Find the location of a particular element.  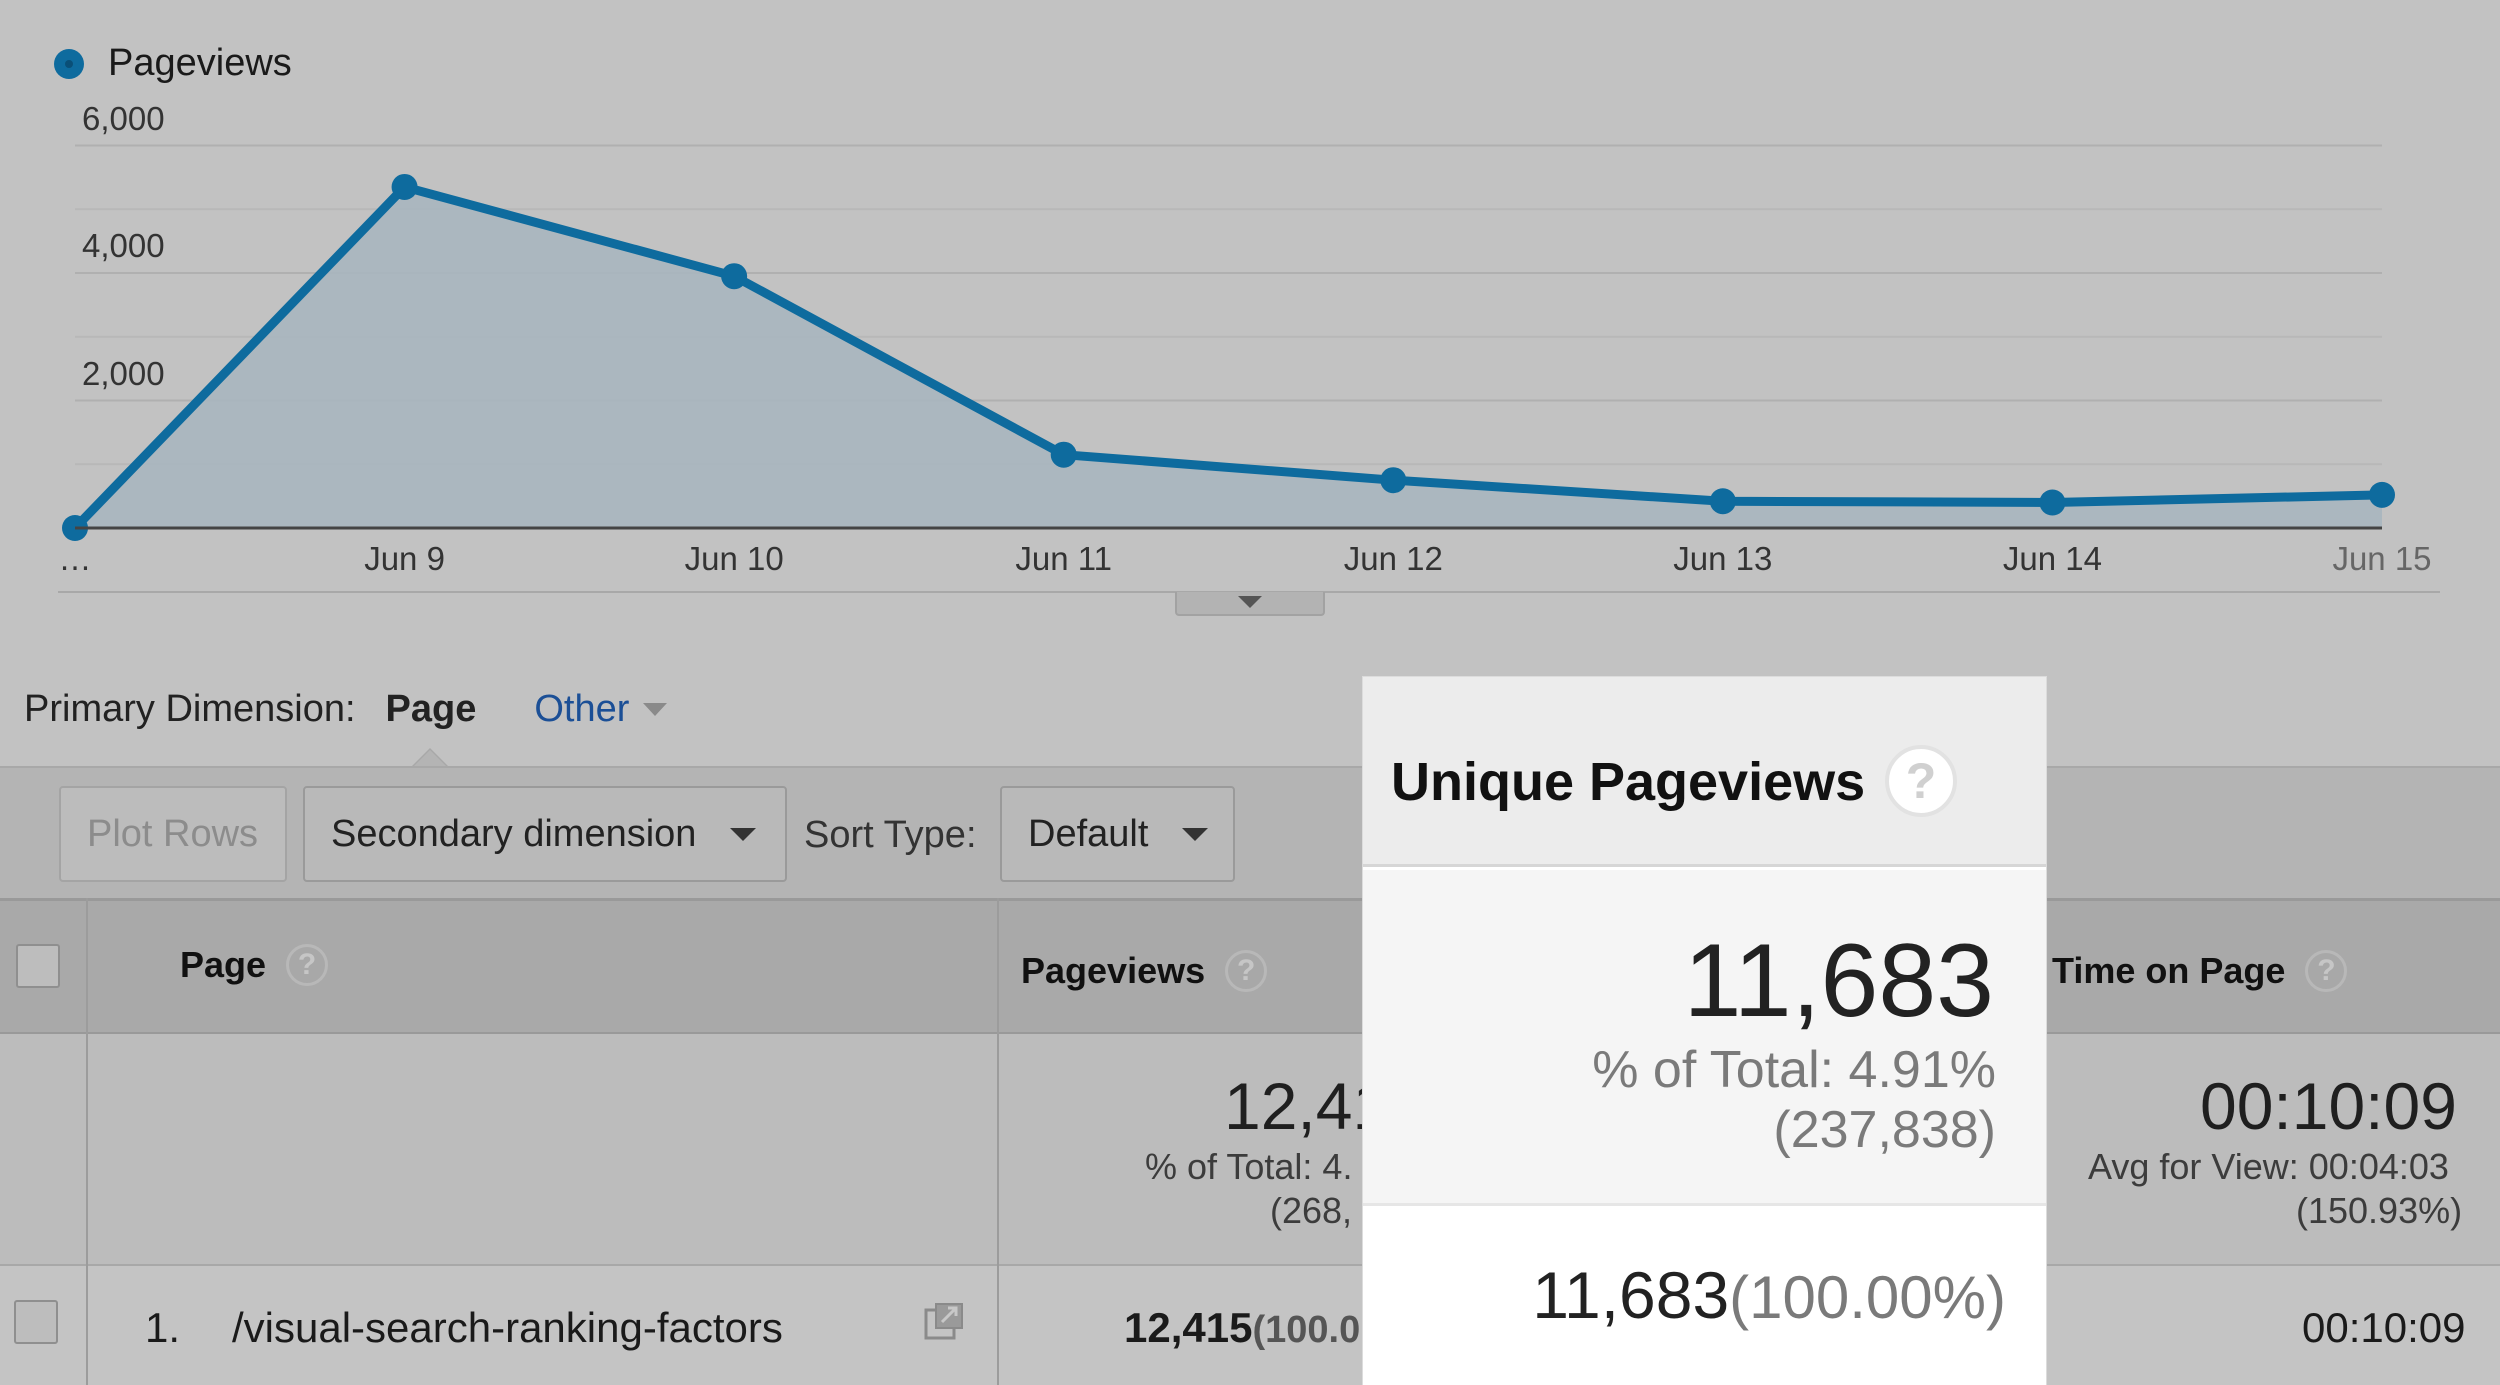

chart-legend: Pageviews is located at coordinates (173, 63).